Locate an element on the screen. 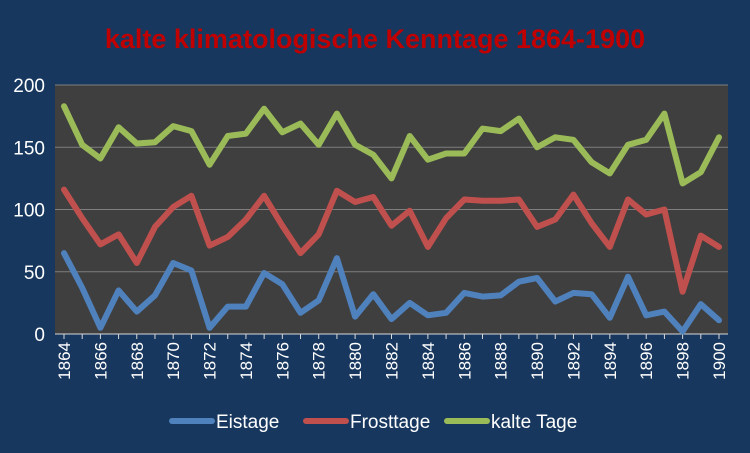 The height and width of the screenshot is (453, 750). legend-label: Frosttage is located at coordinates (390, 422).